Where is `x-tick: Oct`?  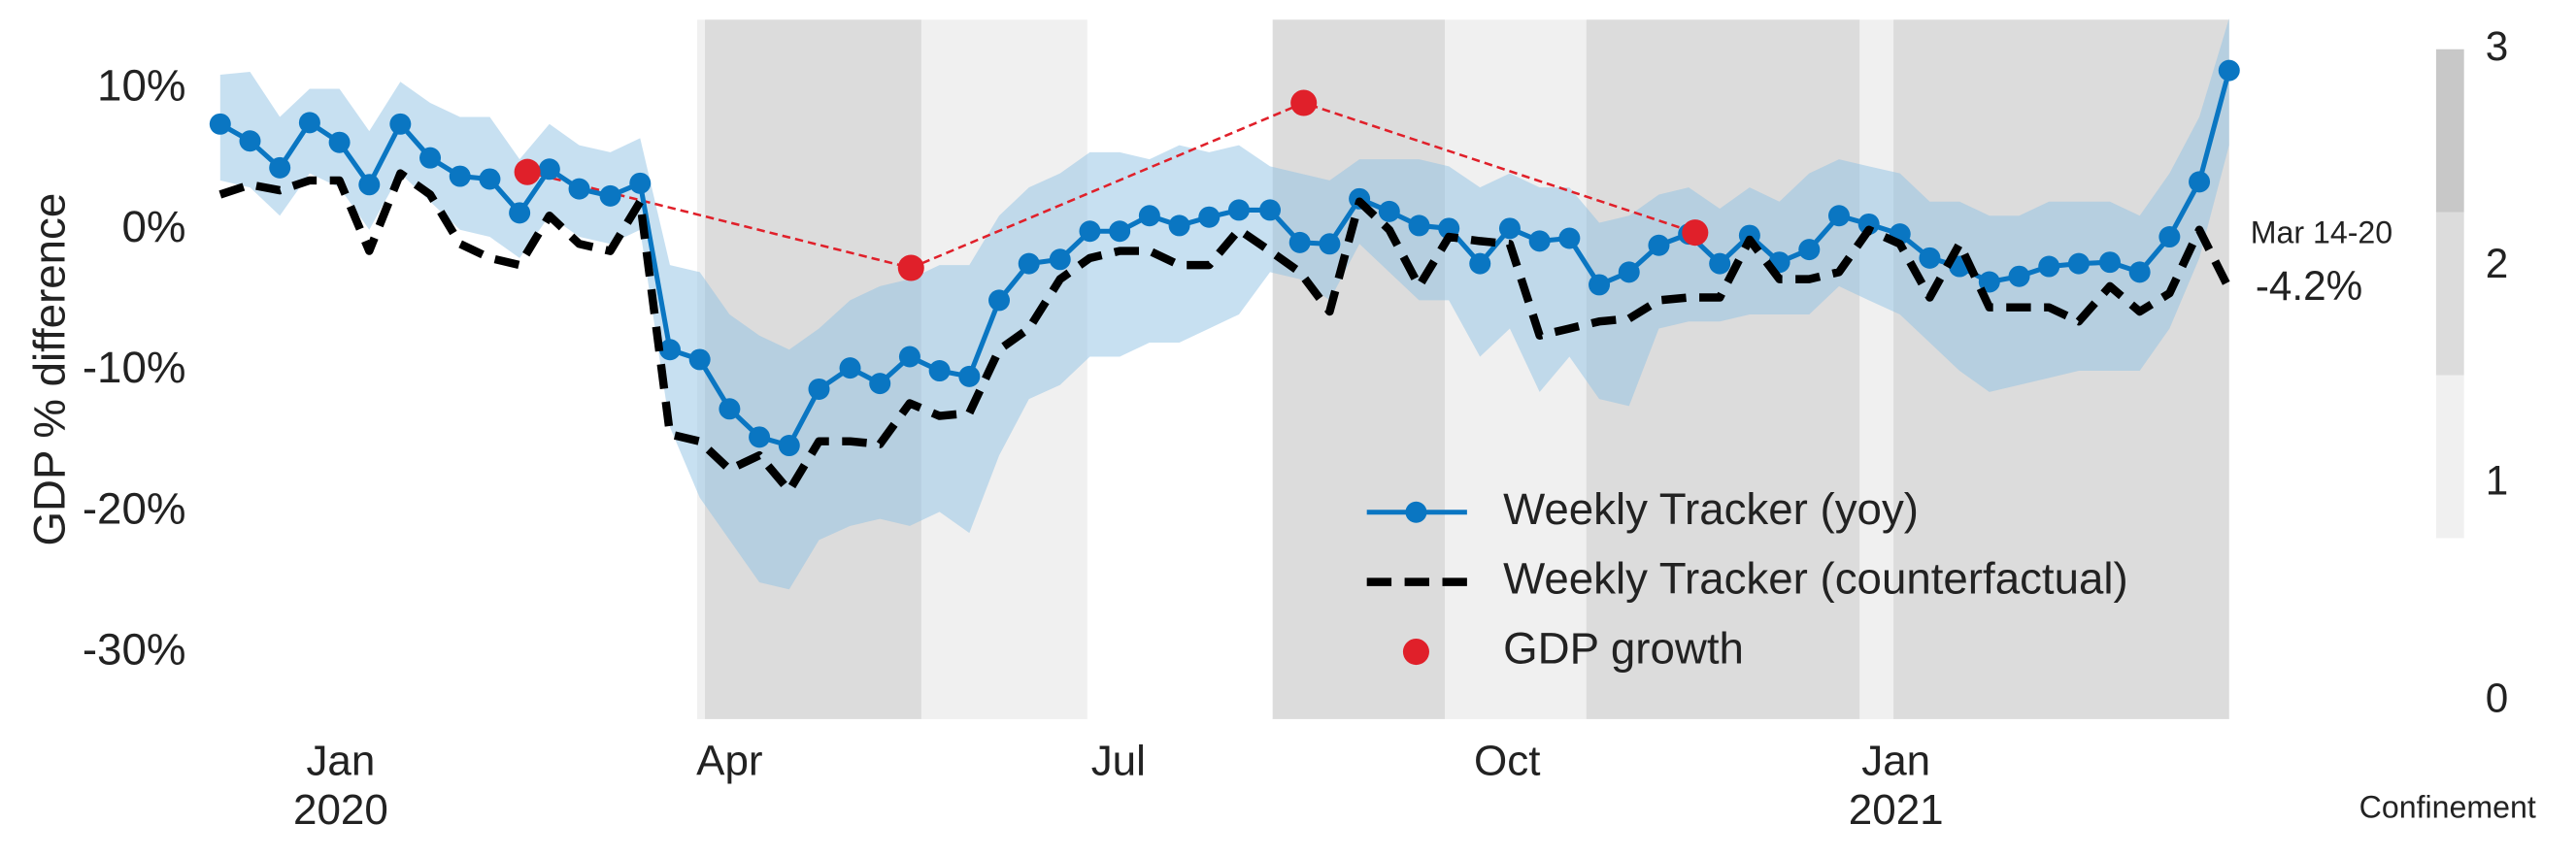
x-tick: Oct is located at coordinates (1508, 760).